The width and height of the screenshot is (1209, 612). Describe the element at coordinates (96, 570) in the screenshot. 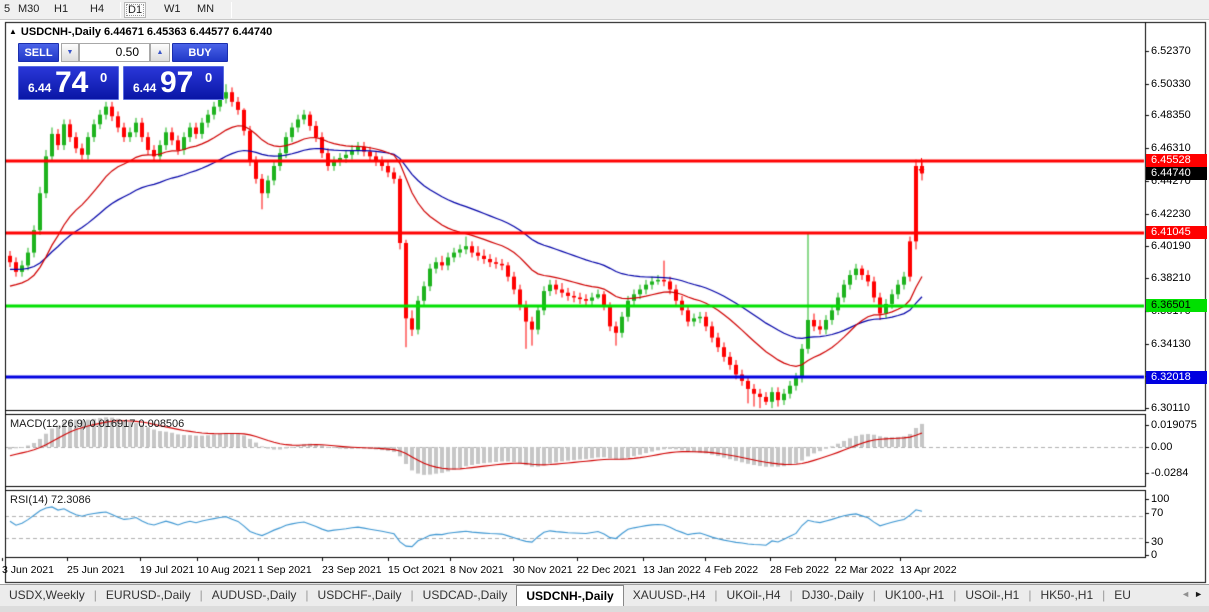

I see `date-label: 25 Jun 2021` at that location.